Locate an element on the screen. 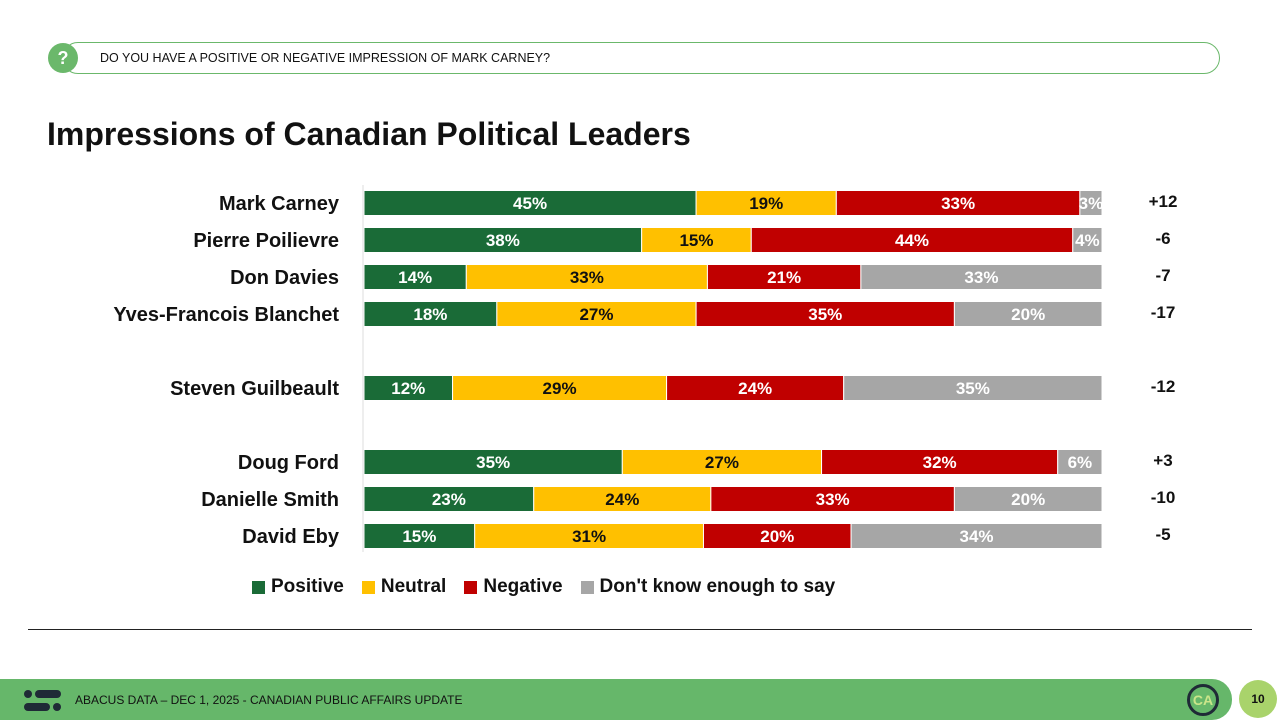 The image size is (1280, 720). abacus-logo-icon is located at coordinates (42, 700).